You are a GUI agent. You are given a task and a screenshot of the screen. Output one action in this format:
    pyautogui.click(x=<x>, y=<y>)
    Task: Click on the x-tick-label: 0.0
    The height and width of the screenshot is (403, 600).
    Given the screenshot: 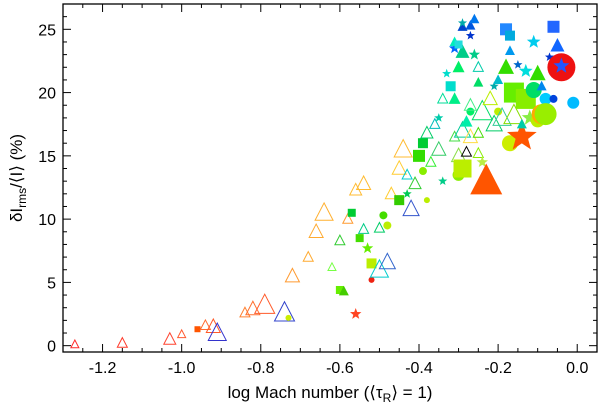 What is the action you would take?
    pyautogui.click(x=577, y=368)
    